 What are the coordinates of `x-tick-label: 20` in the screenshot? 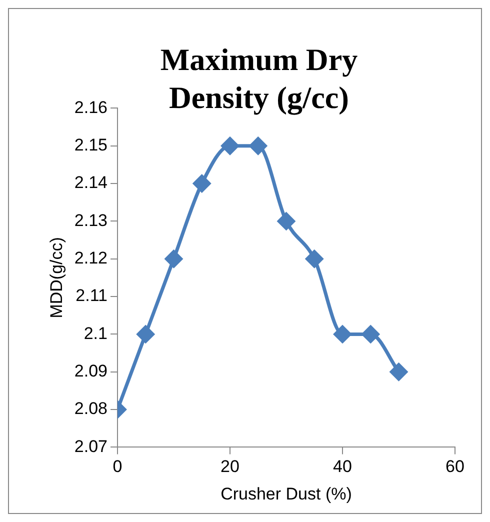 It's located at (230, 466).